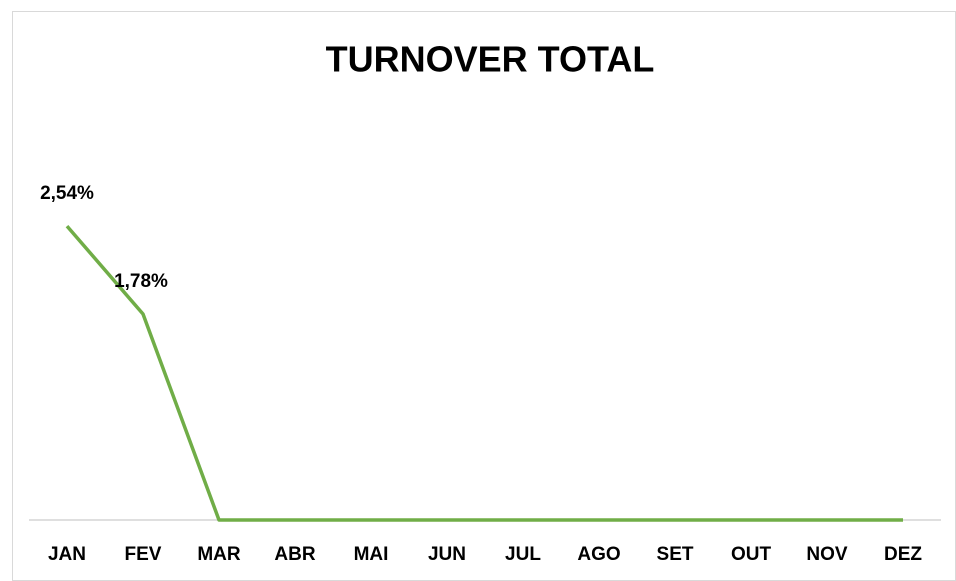  I want to click on x-tick-label: MAR, so click(219, 554).